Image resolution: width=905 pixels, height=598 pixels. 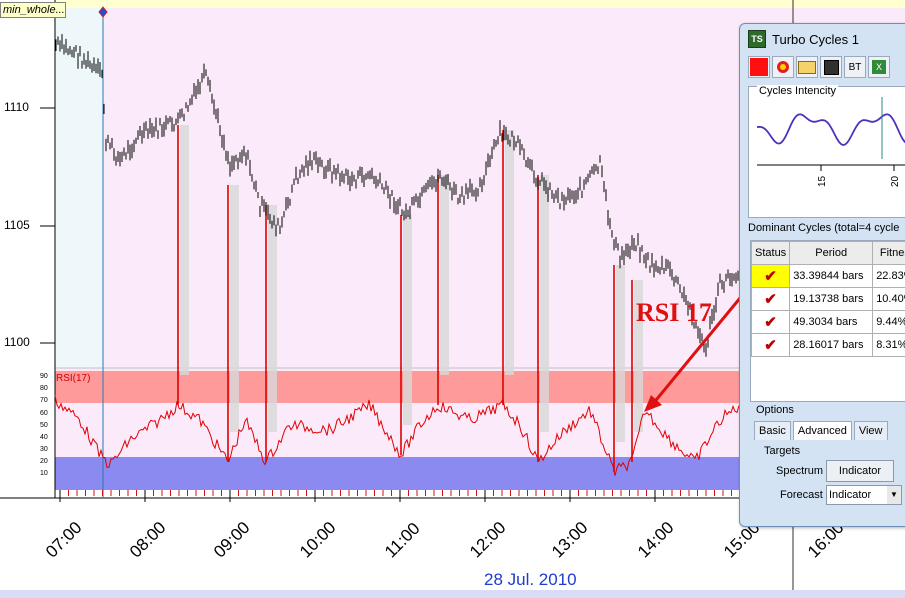 I want to click on fitness-cell: 22.83%, so click(x=888, y=276).